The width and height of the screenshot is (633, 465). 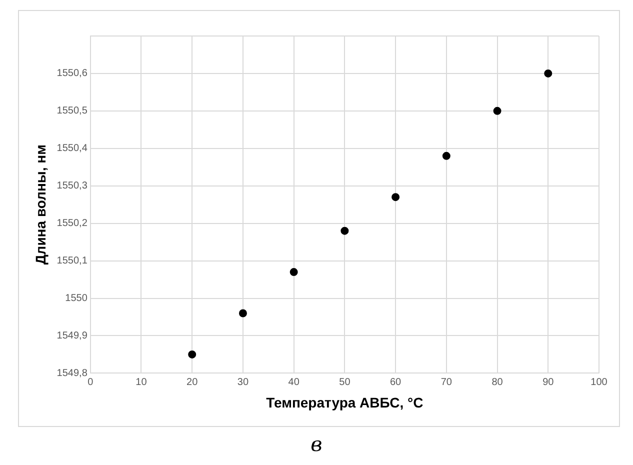 What do you see at coordinates (76, 298) in the screenshot?
I see `y-tick-label: 1550` at bounding box center [76, 298].